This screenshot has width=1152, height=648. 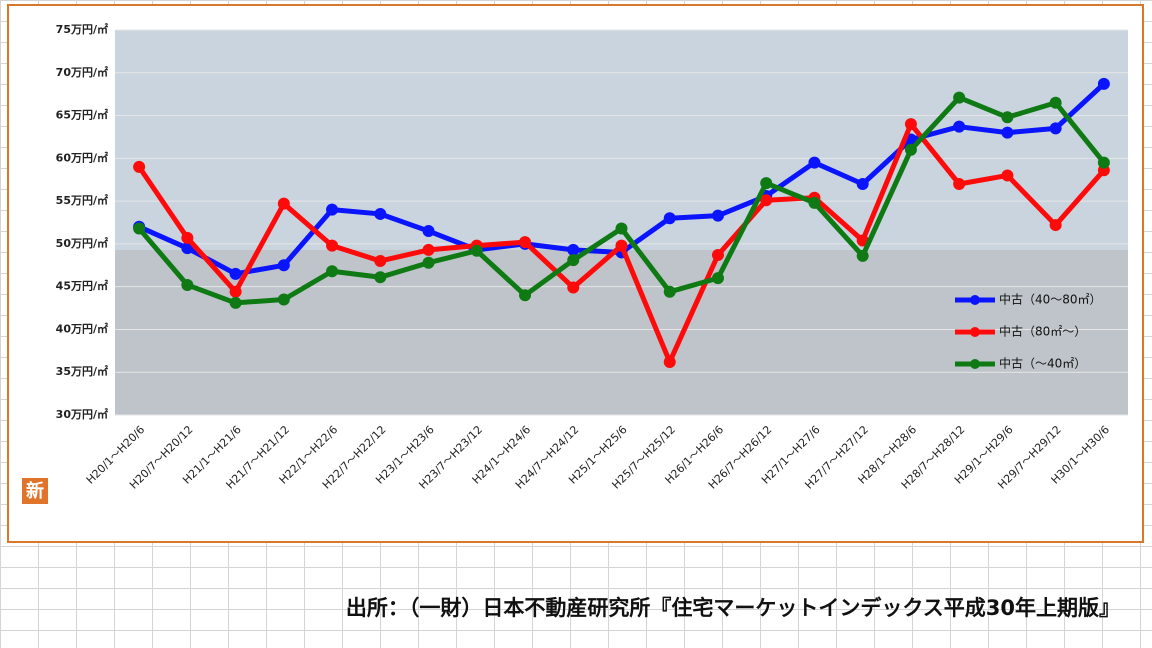 What do you see at coordinates (82, 243) in the screenshot?
I see `y-tick-label: 50万円/㎡` at bounding box center [82, 243].